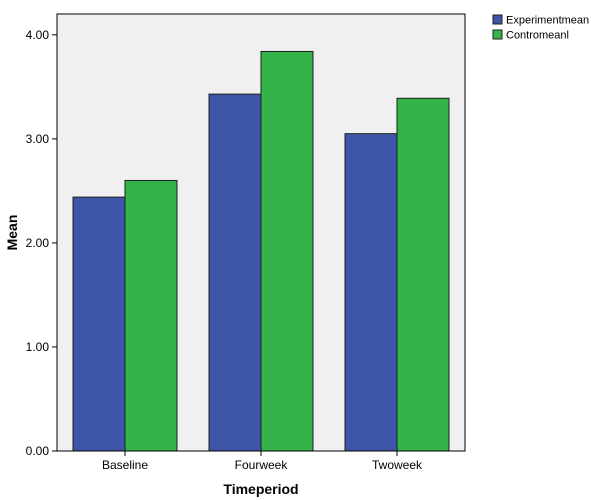 The height and width of the screenshot is (500, 591). Describe the element at coordinates (287, 251) in the screenshot. I see `bar-contromeanl-fourweek` at that location.